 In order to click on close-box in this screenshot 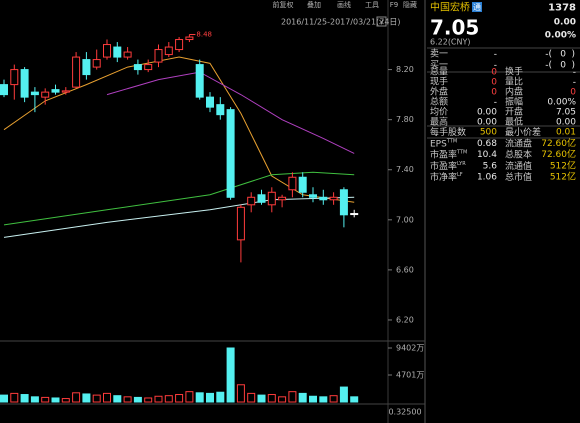, I will do `click(381, 21)`.